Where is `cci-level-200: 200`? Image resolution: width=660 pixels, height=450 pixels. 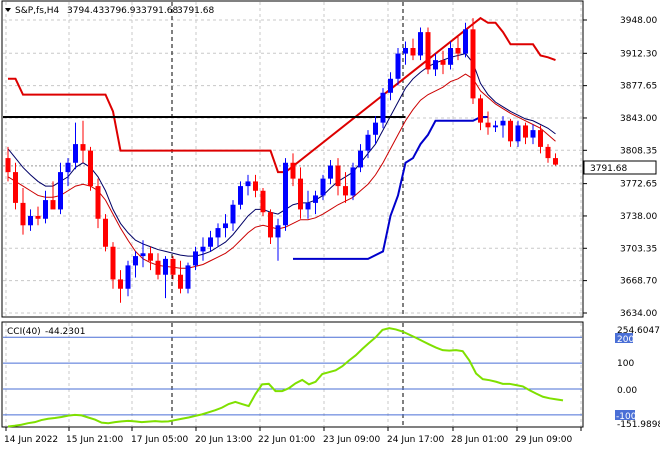 cci-level-200: 200 is located at coordinates (625, 340).